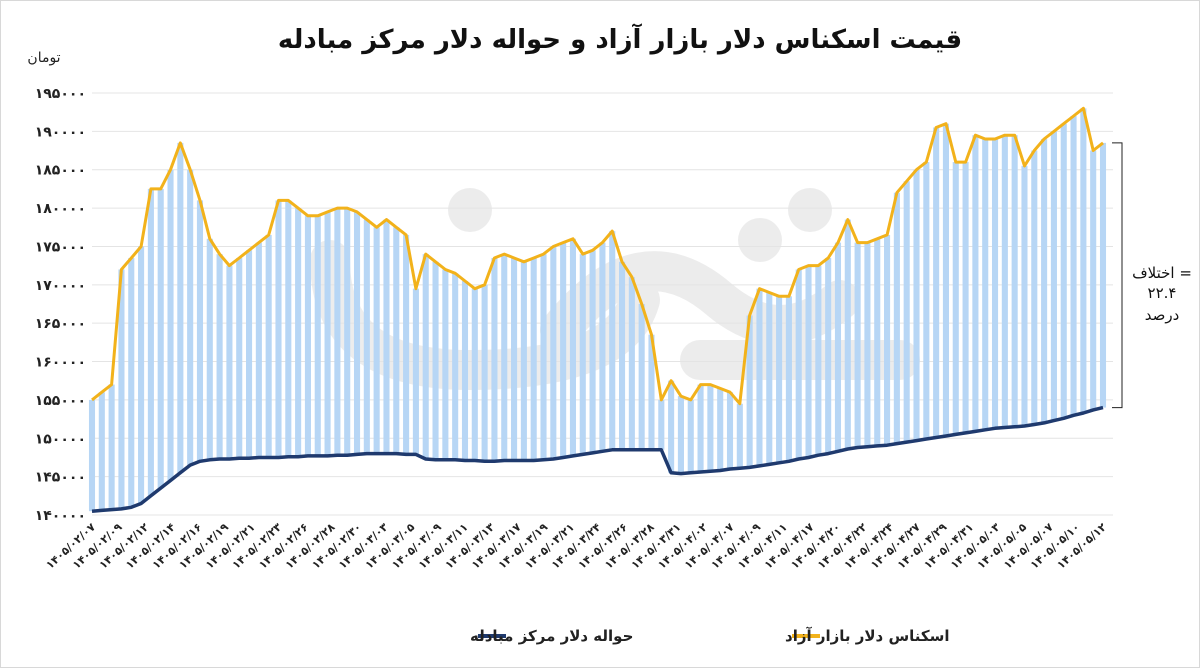  Describe the element at coordinates (1162, 273) in the screenshot. I see `difference-label-1: اختلاف =` at that location.